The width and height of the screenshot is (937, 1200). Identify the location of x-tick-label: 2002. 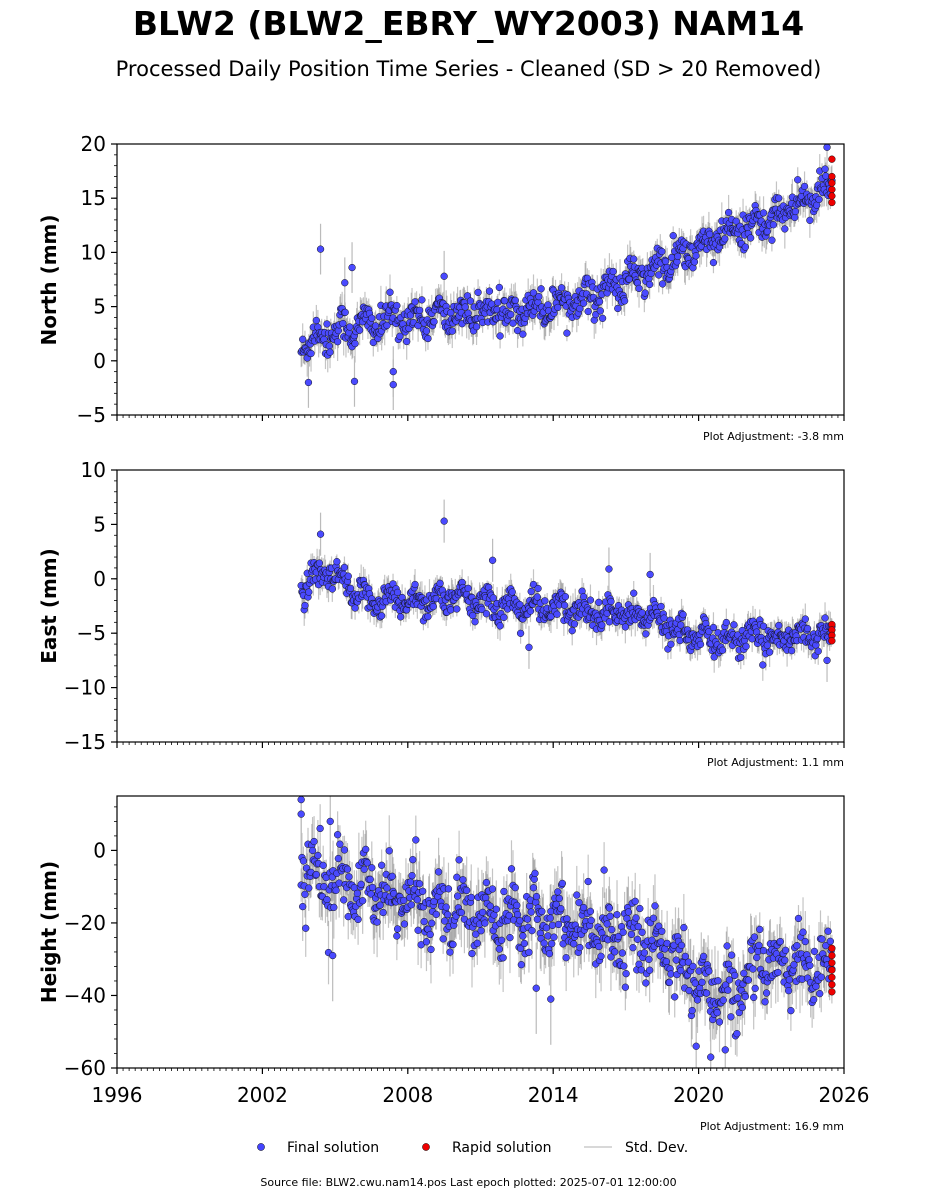
(262, 1095).